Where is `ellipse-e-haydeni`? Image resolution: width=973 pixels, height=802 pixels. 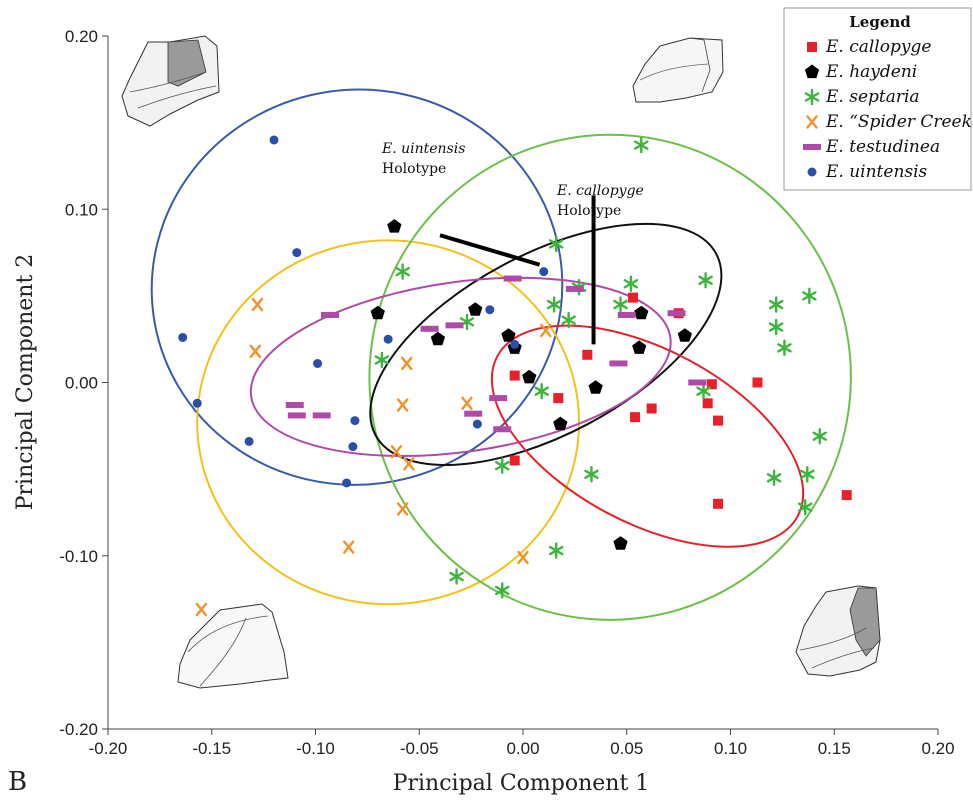 ellipse-e-haydeni is located at coordinates (546, 344).